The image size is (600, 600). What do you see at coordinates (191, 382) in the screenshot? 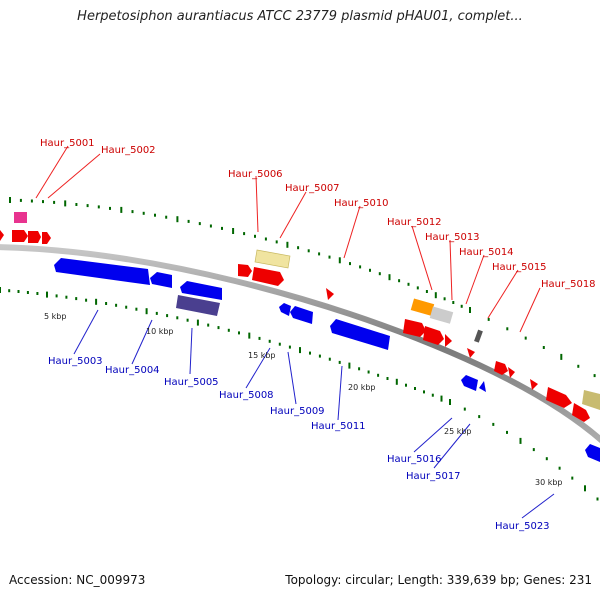
I see `label-haur-5005: Haur_5005` at bounding box center [191, 382].